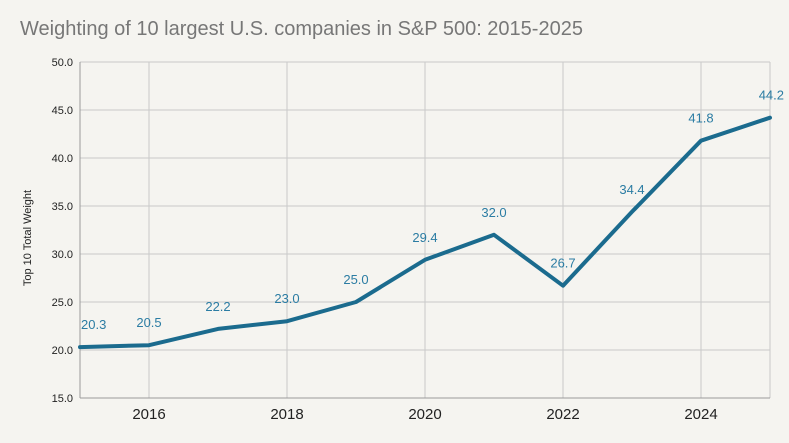 This screenshot has width=789, height=443. I want to click on data-label: 22.2, so click(217, 306).